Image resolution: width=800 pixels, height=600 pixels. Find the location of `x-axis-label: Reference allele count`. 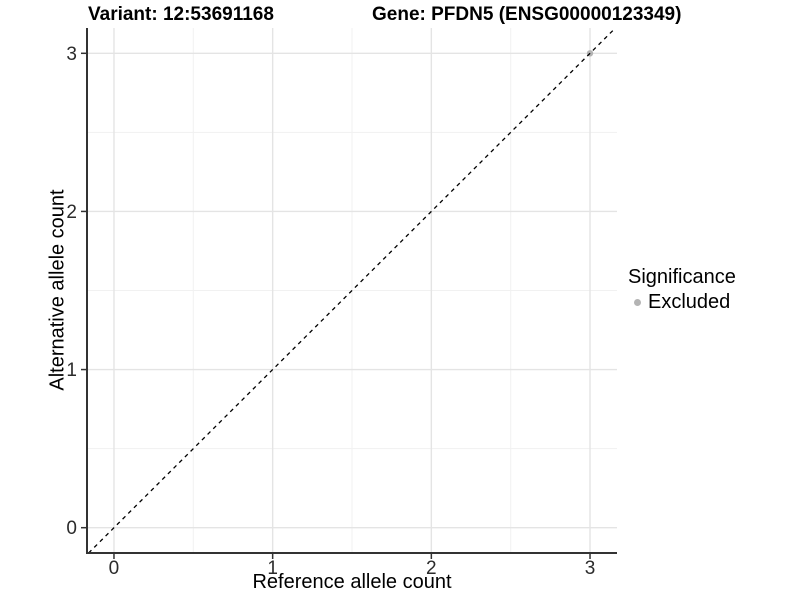

x-axis-label: Reference allele count is located at coordinates (352, 582).